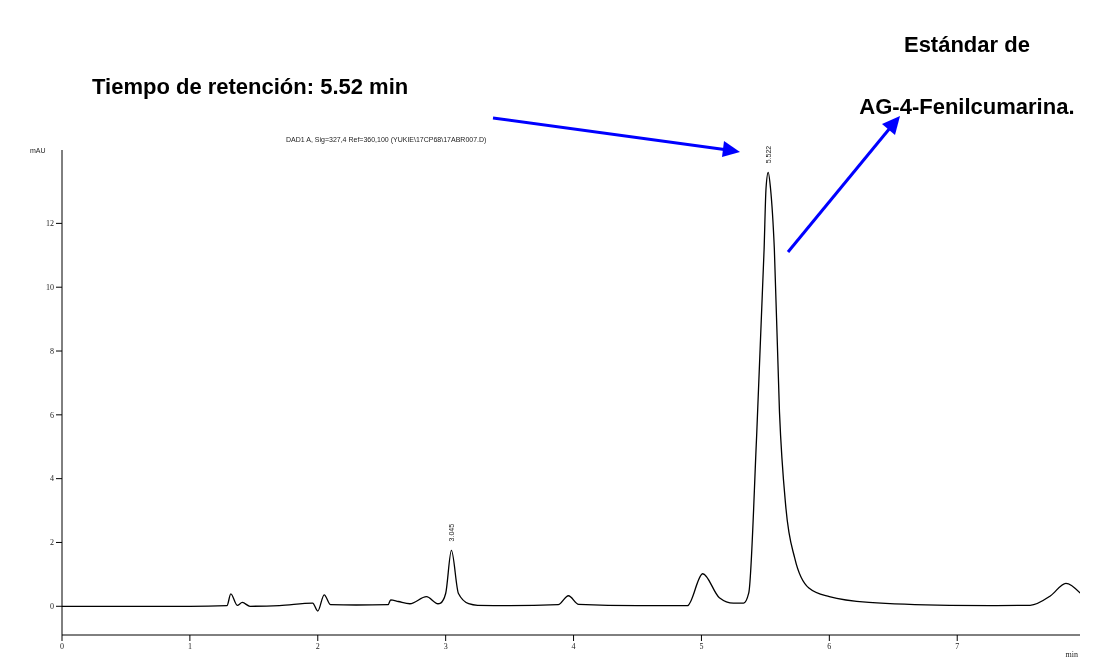  What do you see at coordinates (250, 87) in the screenshot?
I see `text: Tiempo de retención: 5.52 min` at bounding box center [250, 87].